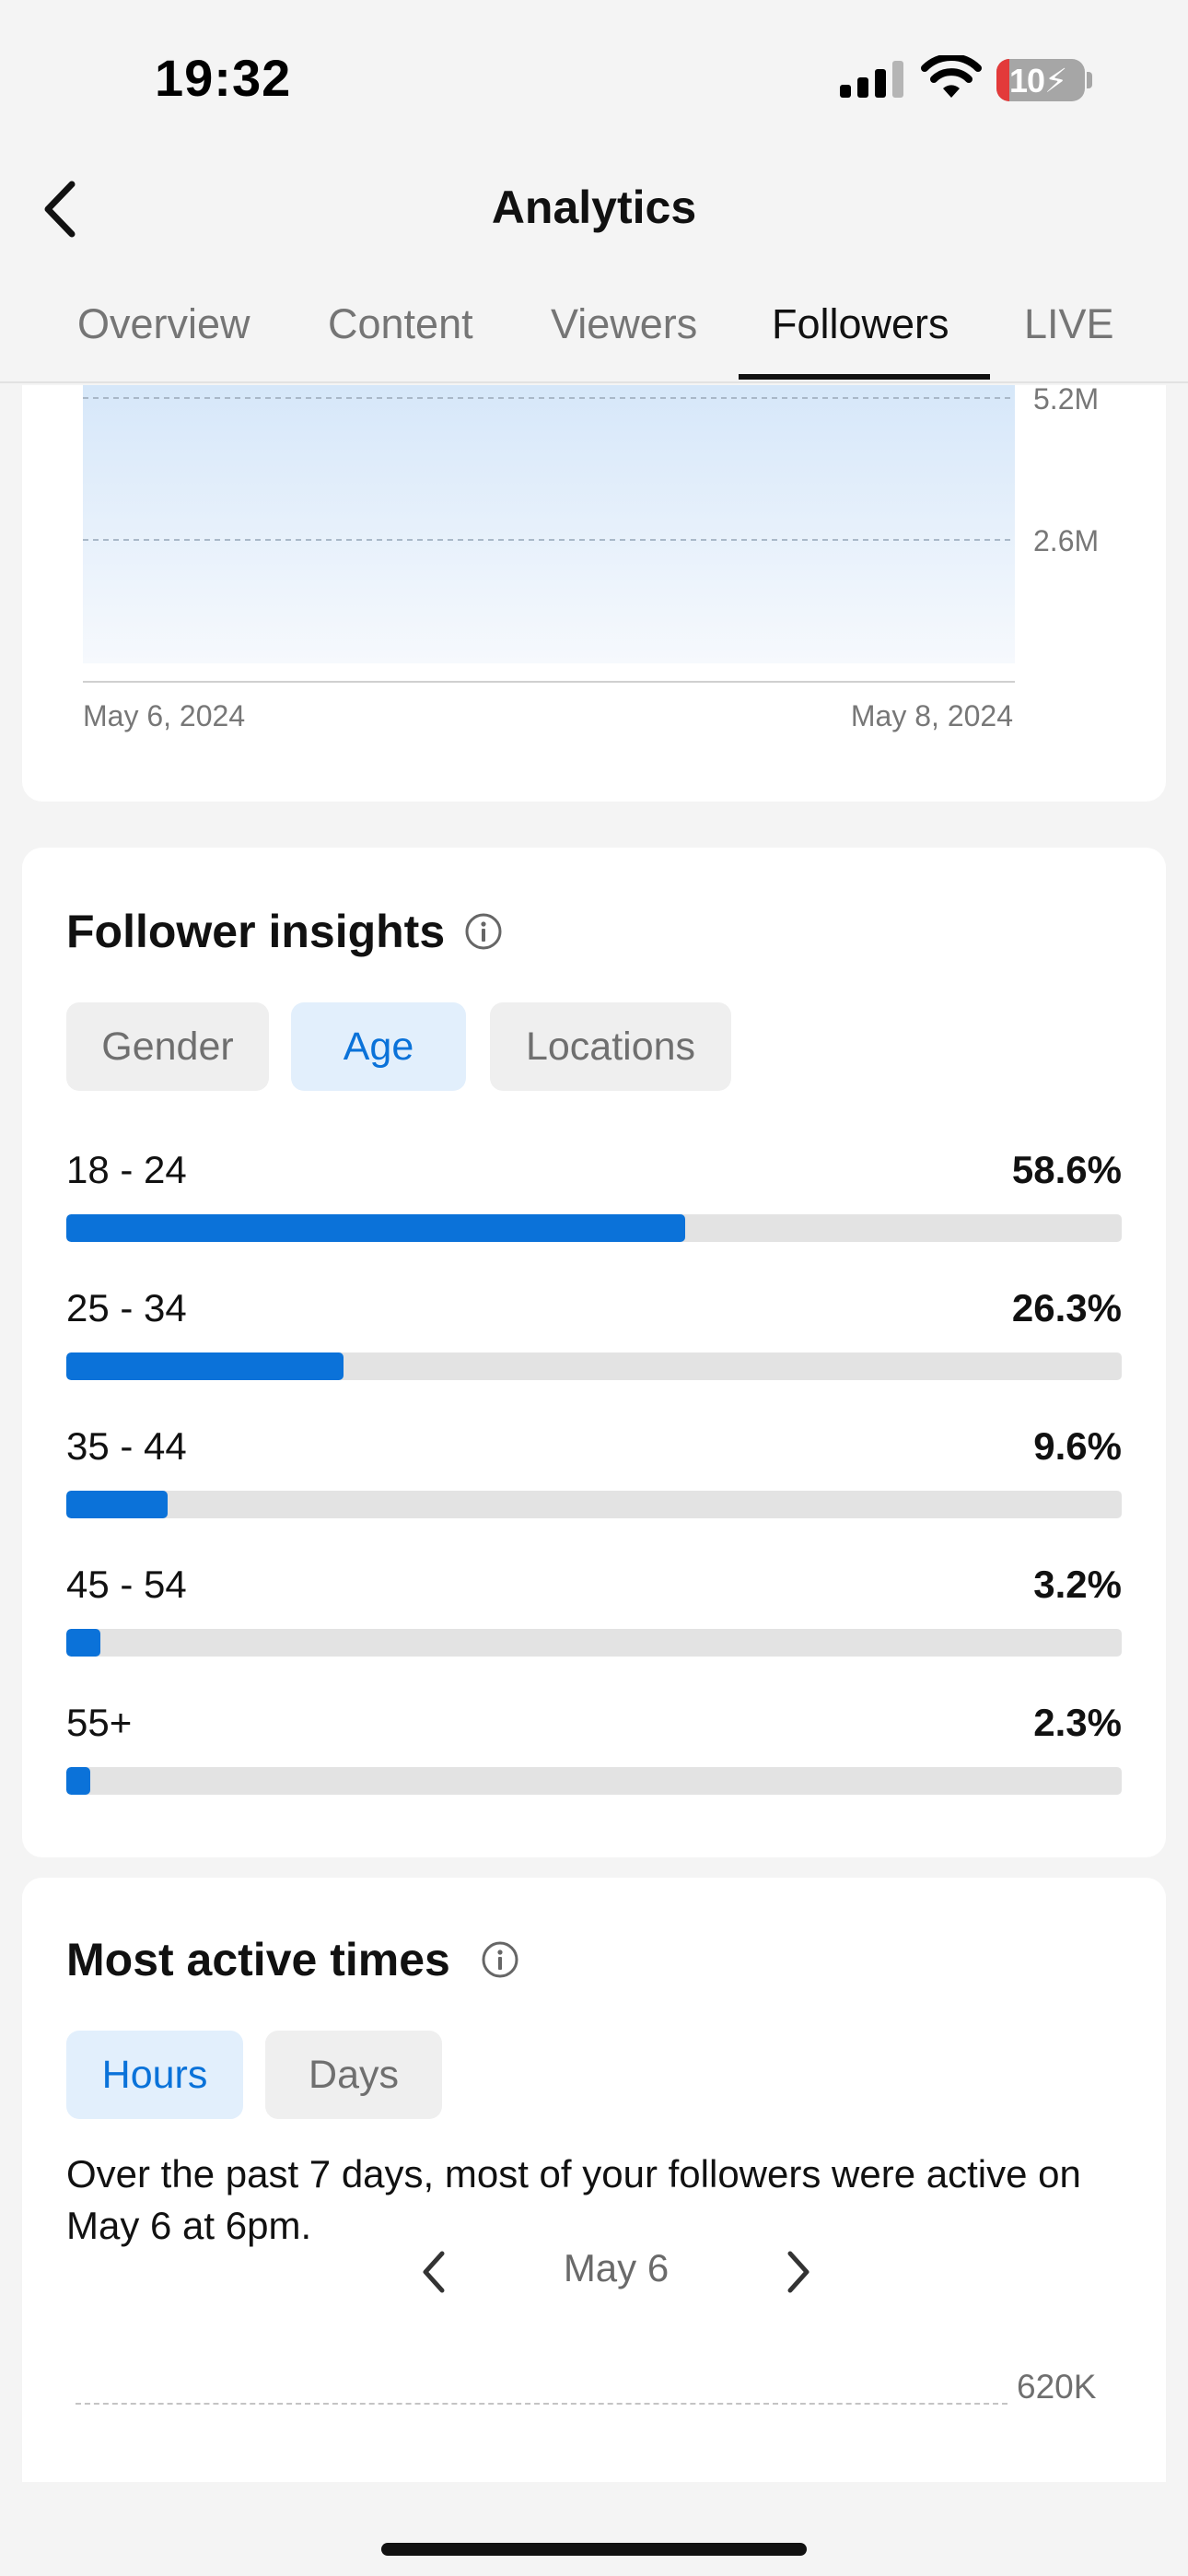 This screenshot has height=2576, width=1188. I want to click on tab-live: LIVE, so click(1069, 323).